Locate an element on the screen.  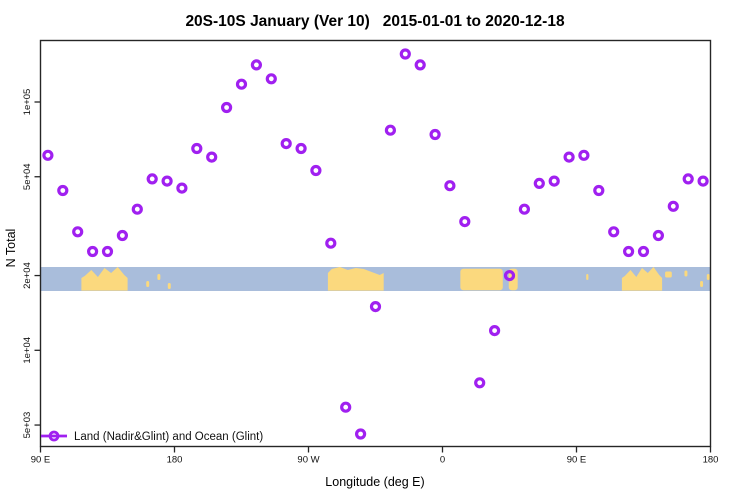
y-tick-label: 1e+05 is located at coordinates (27, 102).